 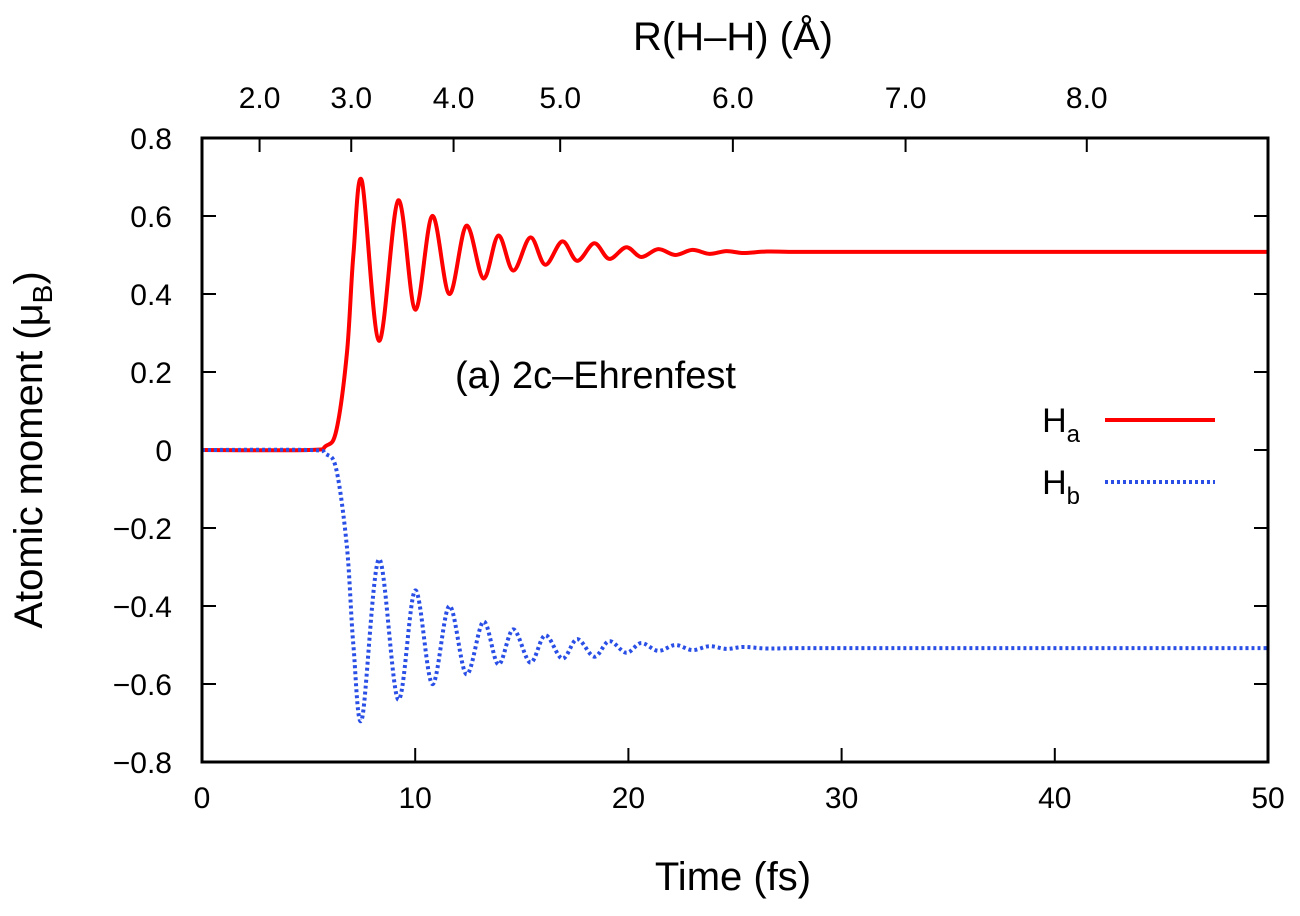 What do you see at coordinates (202, 798) in the screenshot?
I see `x-tick-label: 0` at bounding box center [202, 798].